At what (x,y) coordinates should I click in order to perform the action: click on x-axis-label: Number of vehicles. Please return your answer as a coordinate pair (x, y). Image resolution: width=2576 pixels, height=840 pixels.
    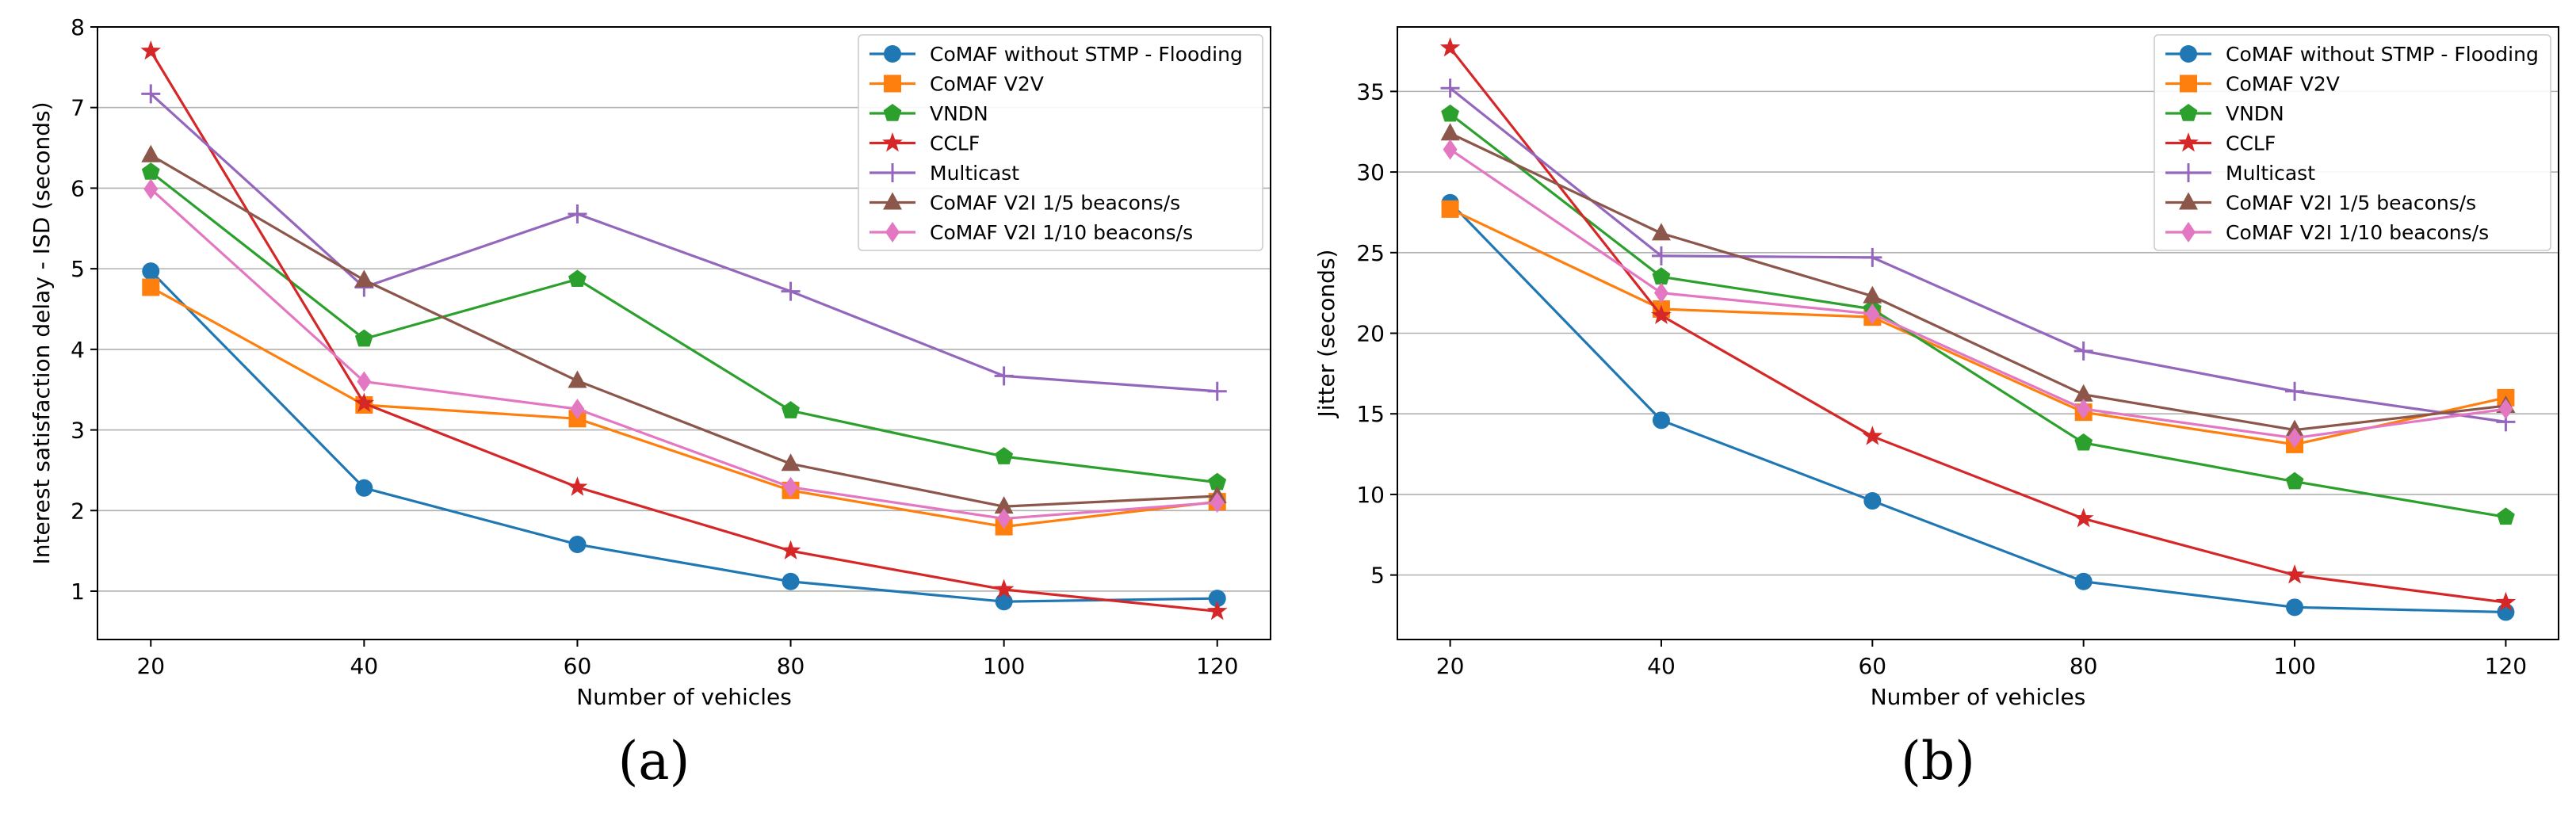
    Looking at the image, I should click on (684, 697).